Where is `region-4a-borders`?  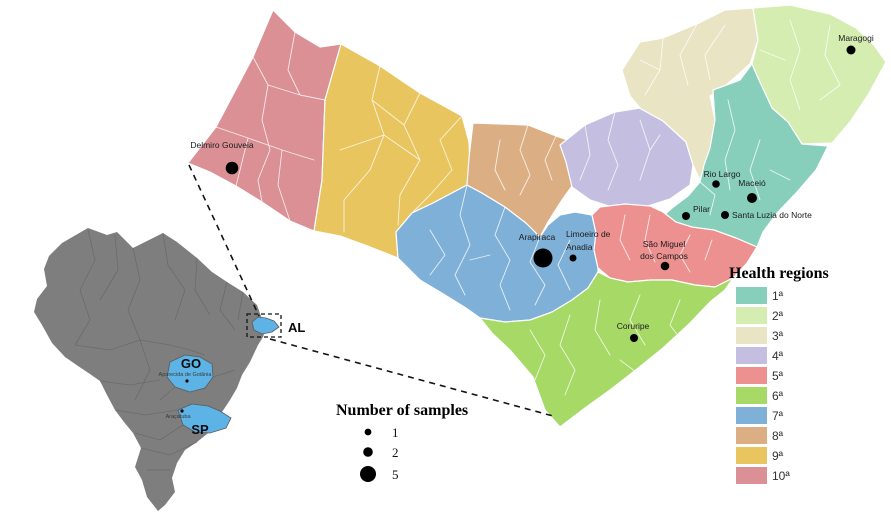 region-4a-borders is located at coordinates (620, 151).